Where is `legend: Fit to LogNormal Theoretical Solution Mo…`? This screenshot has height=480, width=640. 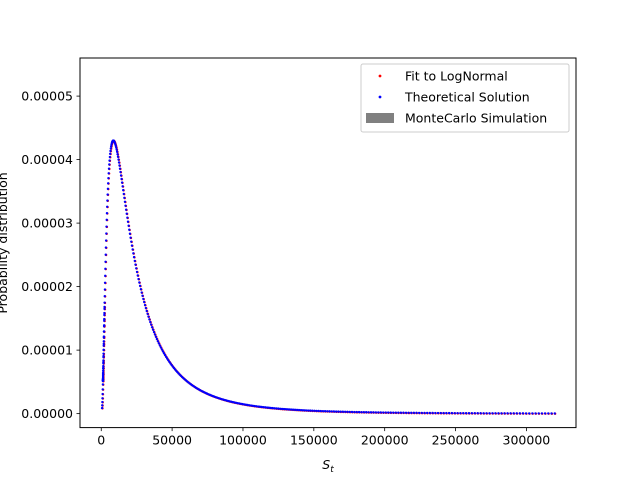 legend: Fit to LogNormal Theoretical Solution Mo… is located at coordinates (465, 98).